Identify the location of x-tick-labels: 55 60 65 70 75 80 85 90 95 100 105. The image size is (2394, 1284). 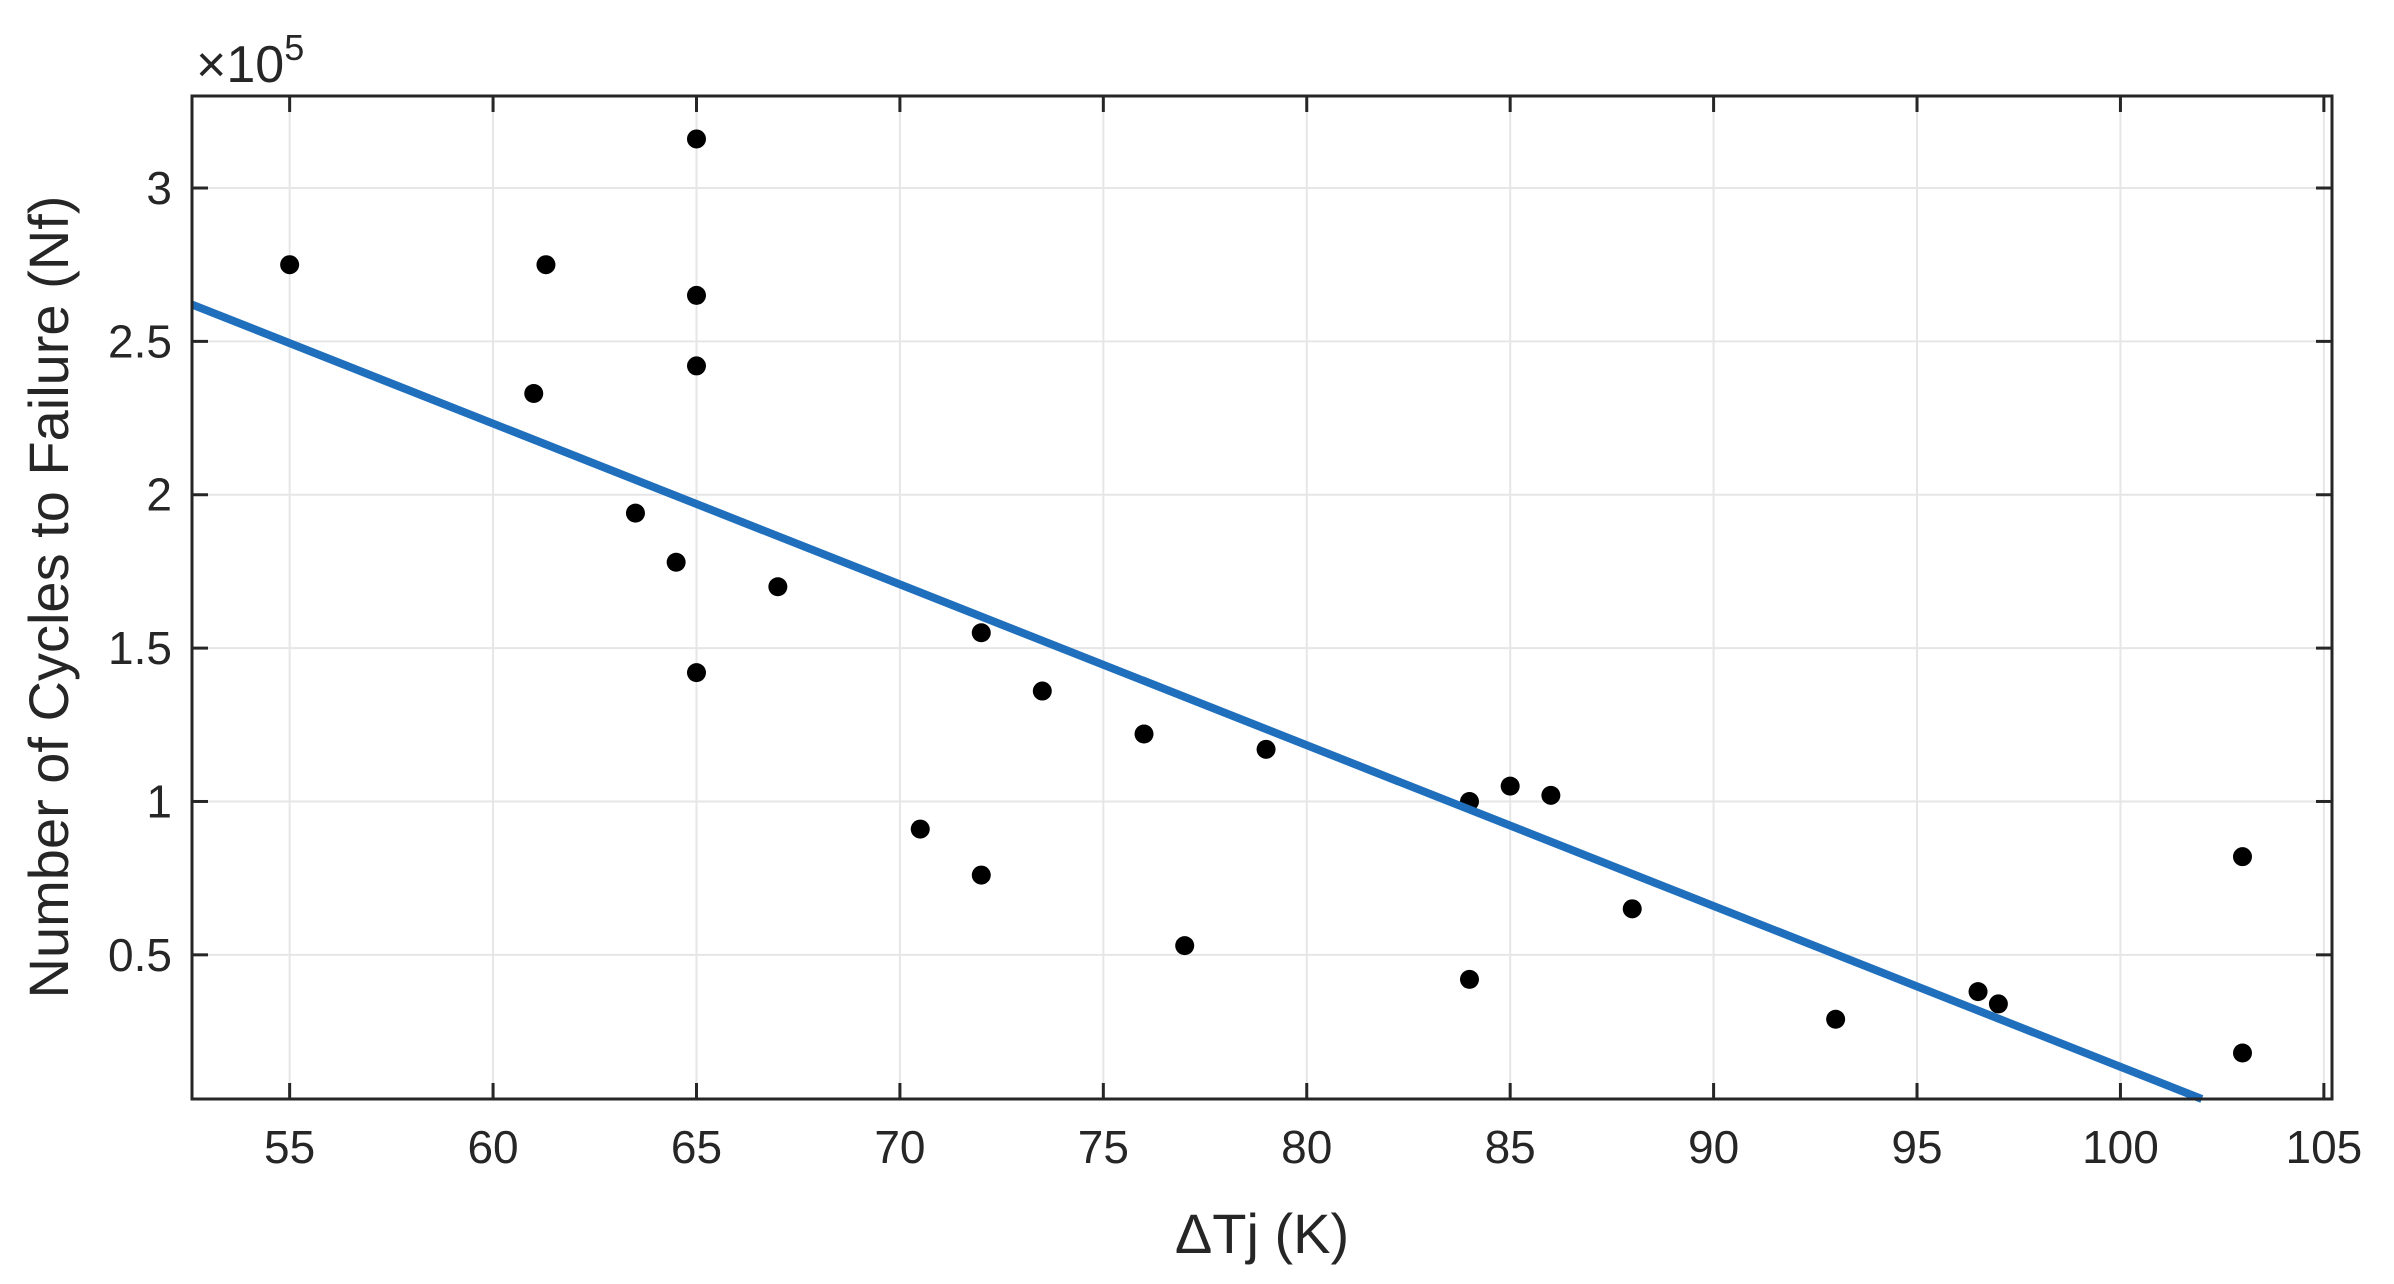
(1313, 1147).